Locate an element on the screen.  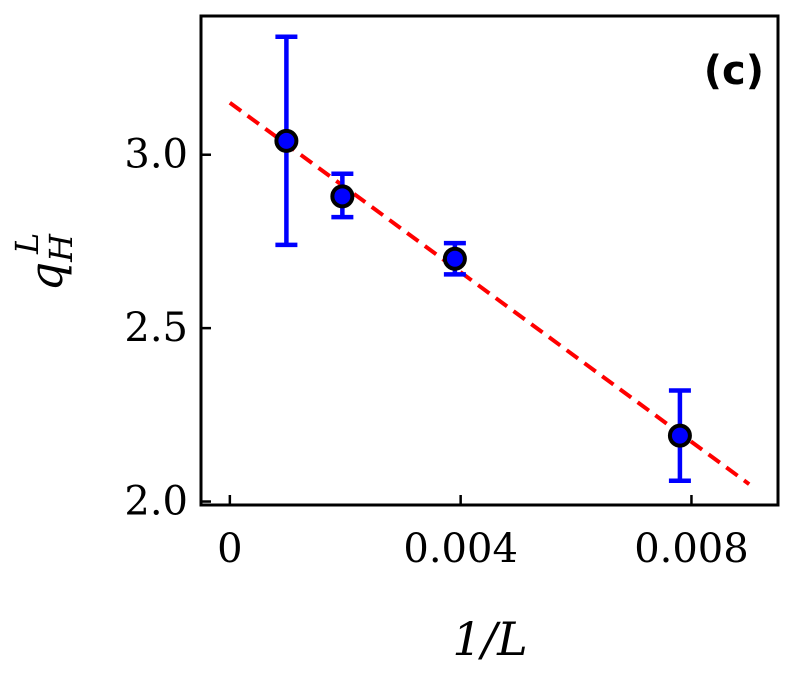
y-axis-label-superscript: L is located at coordinates (27, 244).